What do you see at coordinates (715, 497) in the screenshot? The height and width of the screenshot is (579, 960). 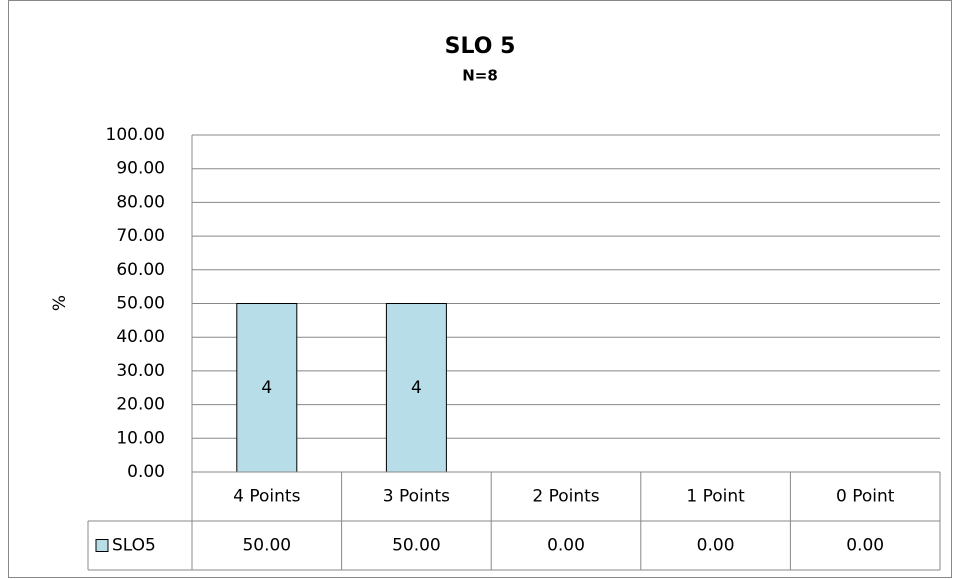 I see `x-tick-label: 1 Point` at bounding box center [715, 497].